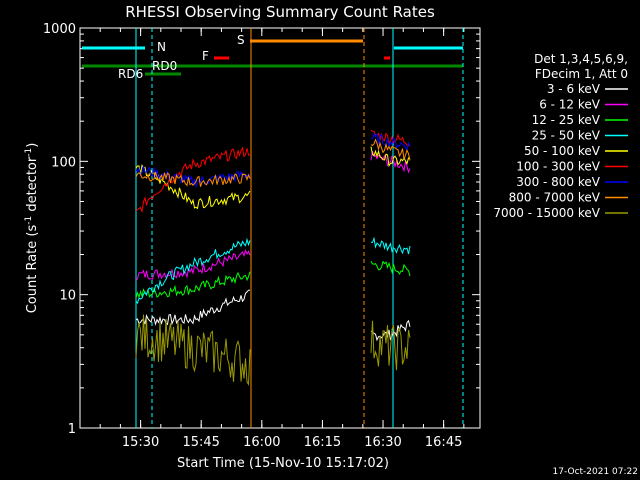 The height and width of the screenshot is (480, 640). I want to click on flag-label-f: F, so click(205, 56).